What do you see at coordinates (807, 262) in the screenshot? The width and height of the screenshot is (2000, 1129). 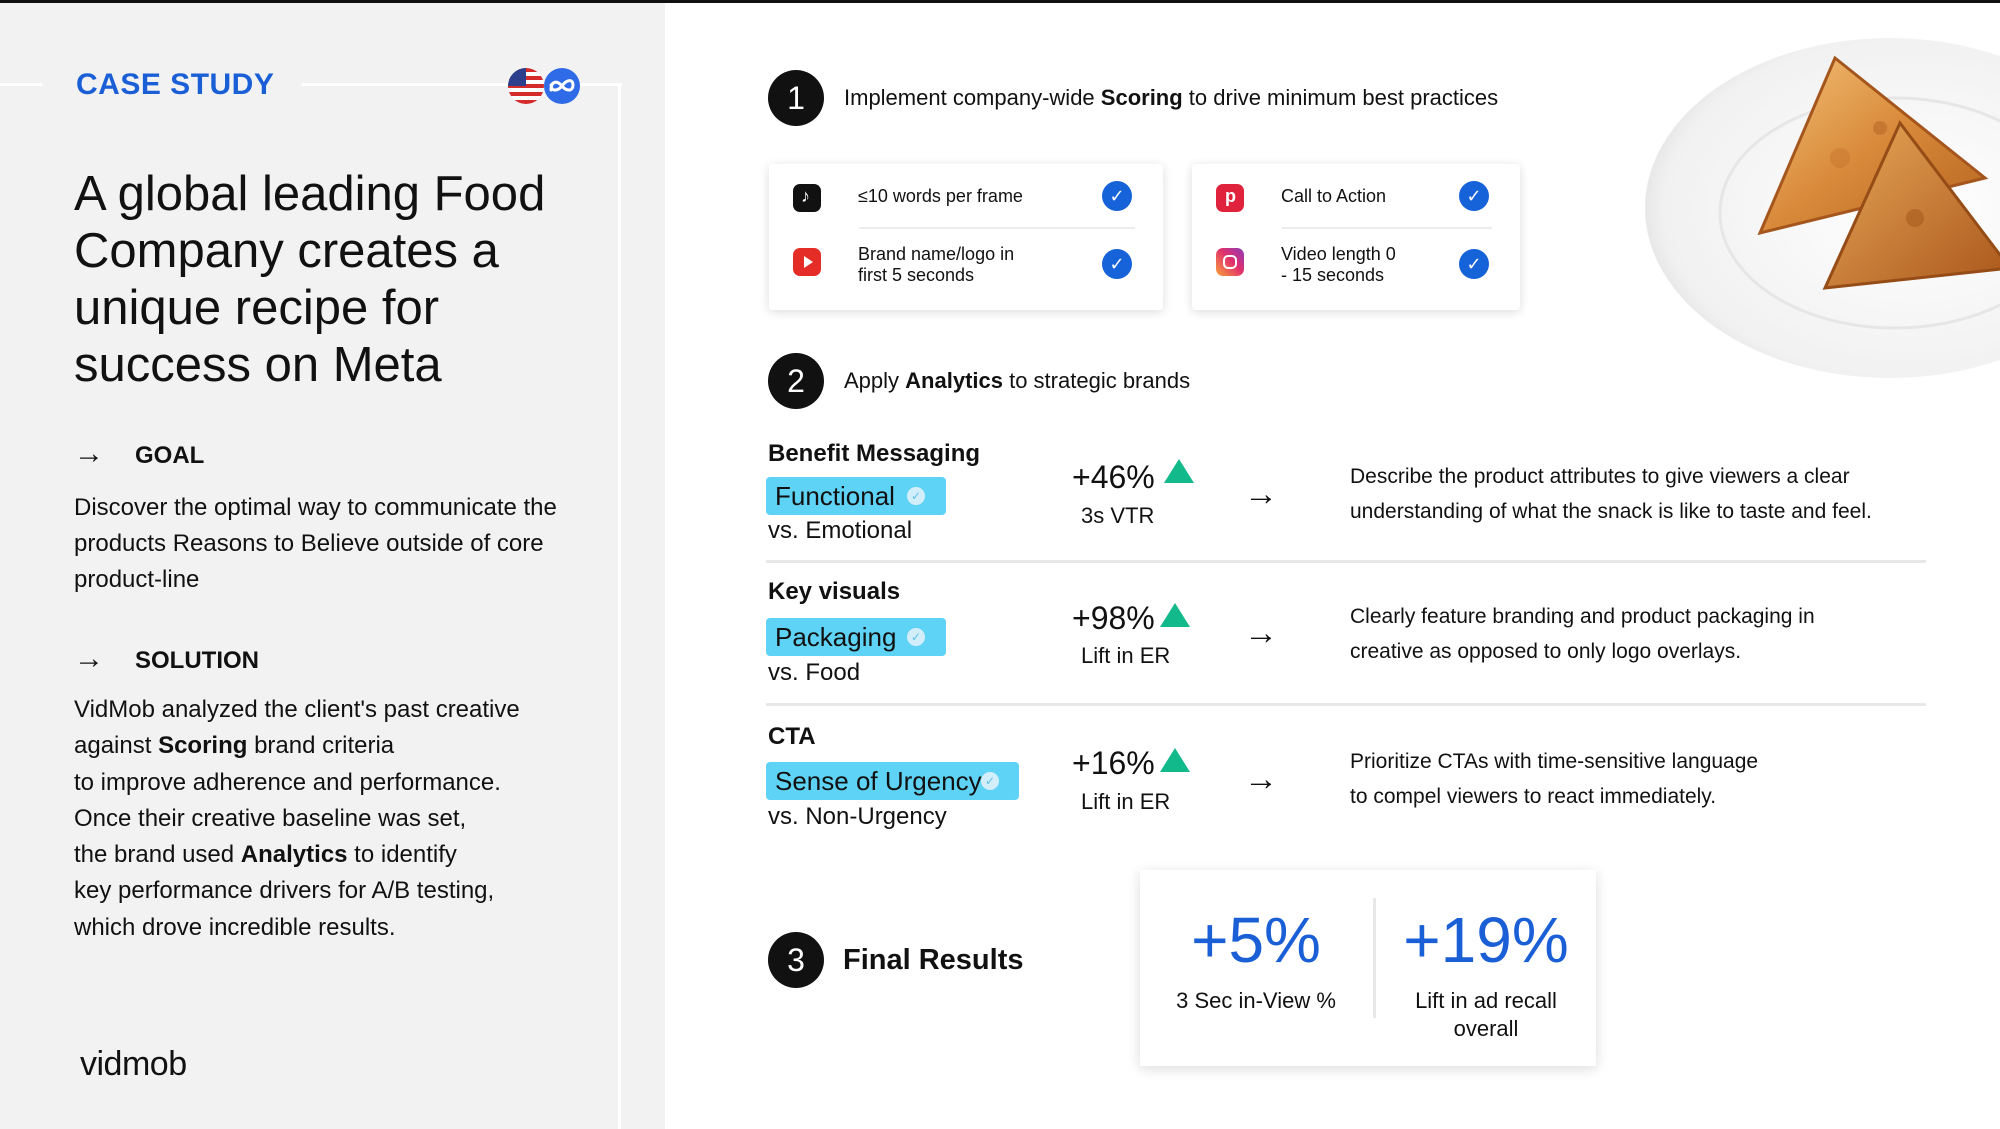 I see `youtube-icon` at bounding box center [807, 262].